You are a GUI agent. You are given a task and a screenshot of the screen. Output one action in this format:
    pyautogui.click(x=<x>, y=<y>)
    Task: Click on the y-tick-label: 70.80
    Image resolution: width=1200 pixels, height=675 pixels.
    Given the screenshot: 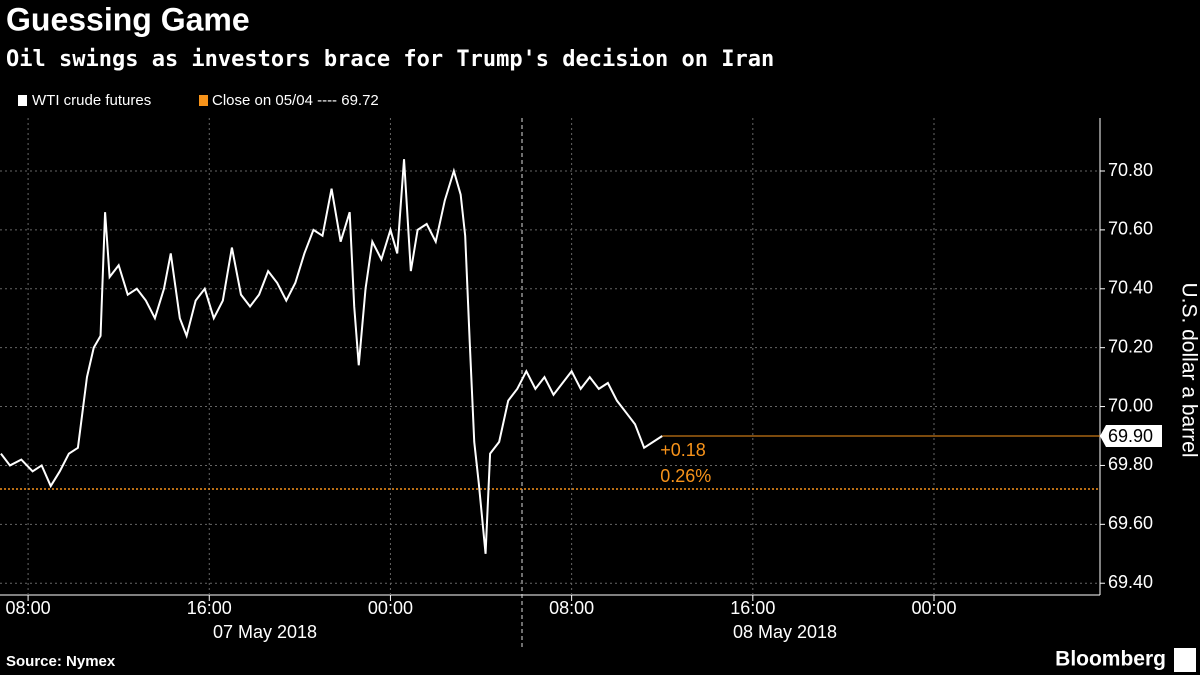 What is the action you would take?
    pyautogui.click(x=1130, y=170)
    